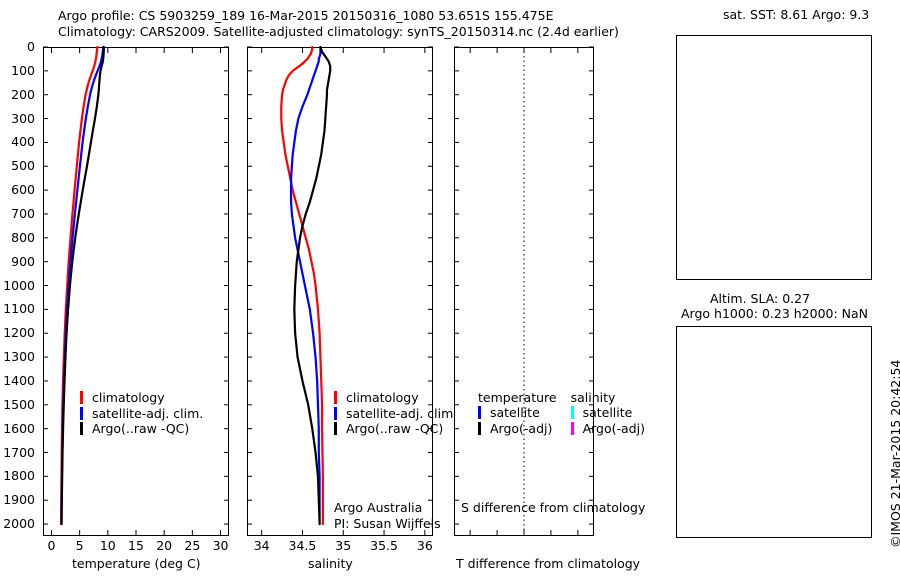 The width and height of the screenshot is (900, 580). What do you see at coordinates (424, 545) in the screenshot?
I see `axis-tick-label: 36` at bounding box center [424, 545].